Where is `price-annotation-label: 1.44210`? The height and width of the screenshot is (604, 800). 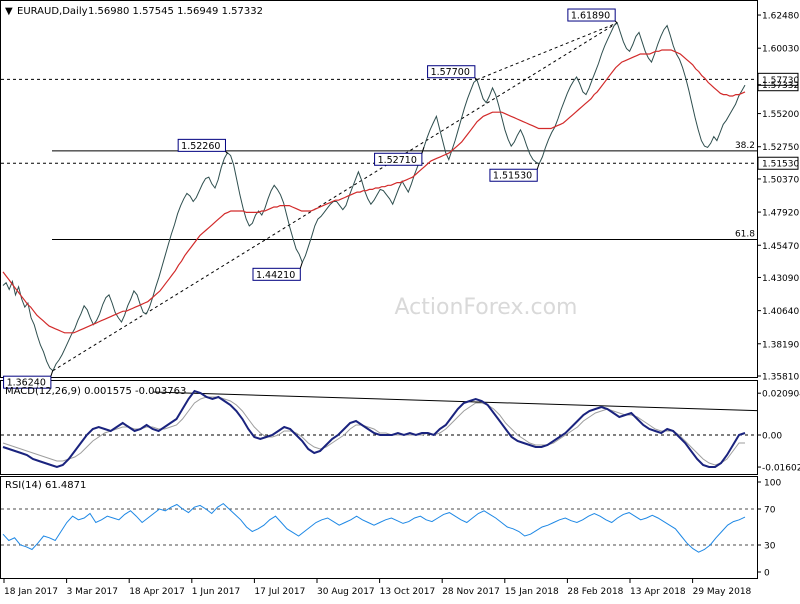 price-annotation-label: 1.44210 is located at coordinates (275, 275).